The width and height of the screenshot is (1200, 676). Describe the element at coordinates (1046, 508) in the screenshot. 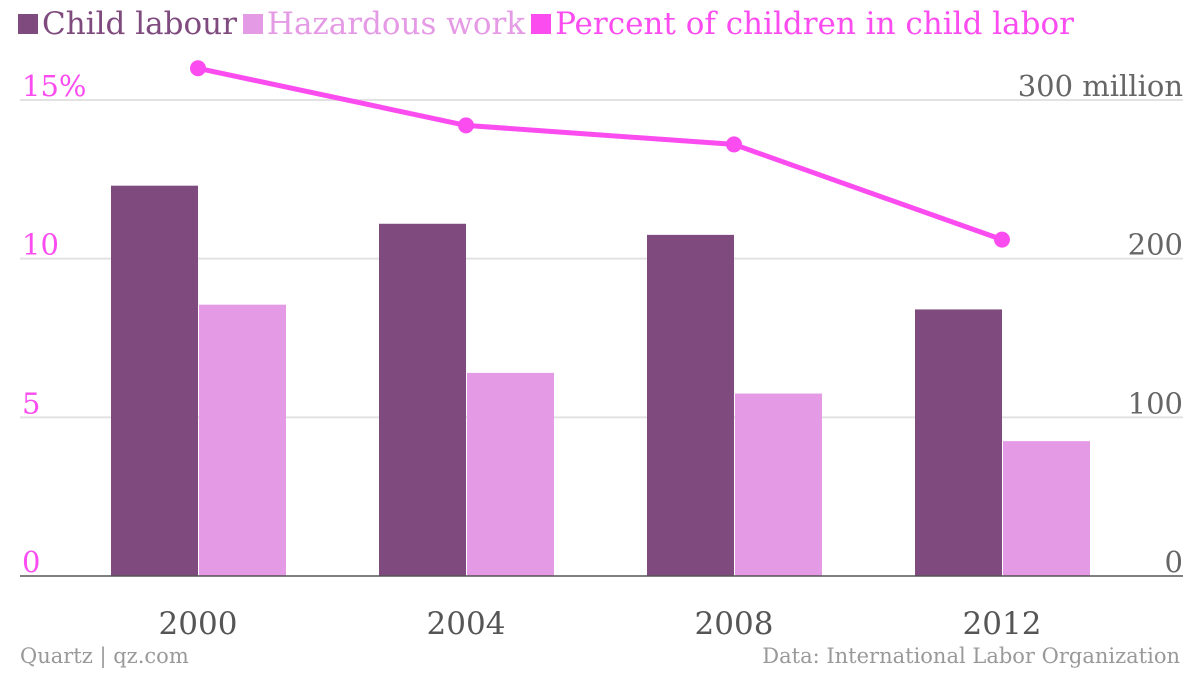

I see `bar-hazardous-work-2012` at that location.